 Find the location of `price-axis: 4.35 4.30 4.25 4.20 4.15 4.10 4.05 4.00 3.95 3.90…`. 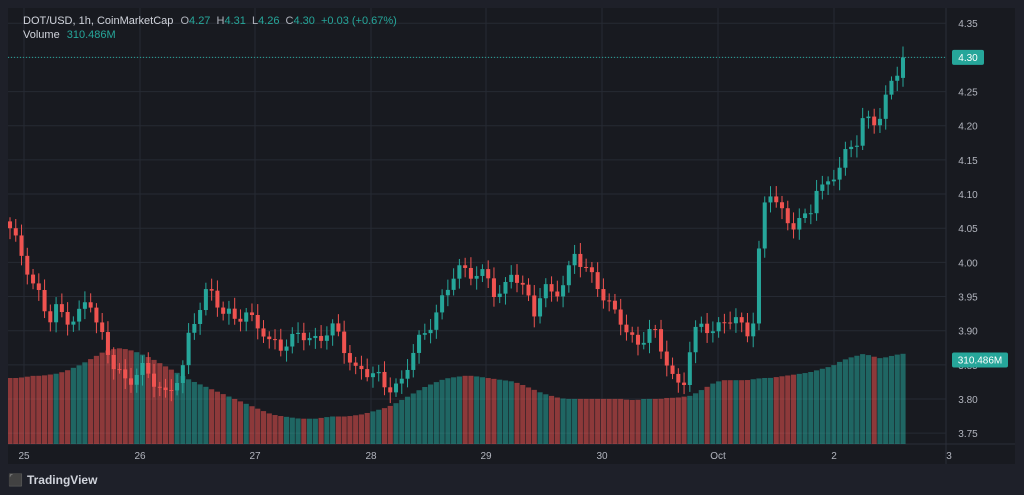

price-axis: 4.35 4.30 4.25 4.20 4.15 4.10 4.05 4.00 3.95 3.90… is located at coordinates (968, 229).